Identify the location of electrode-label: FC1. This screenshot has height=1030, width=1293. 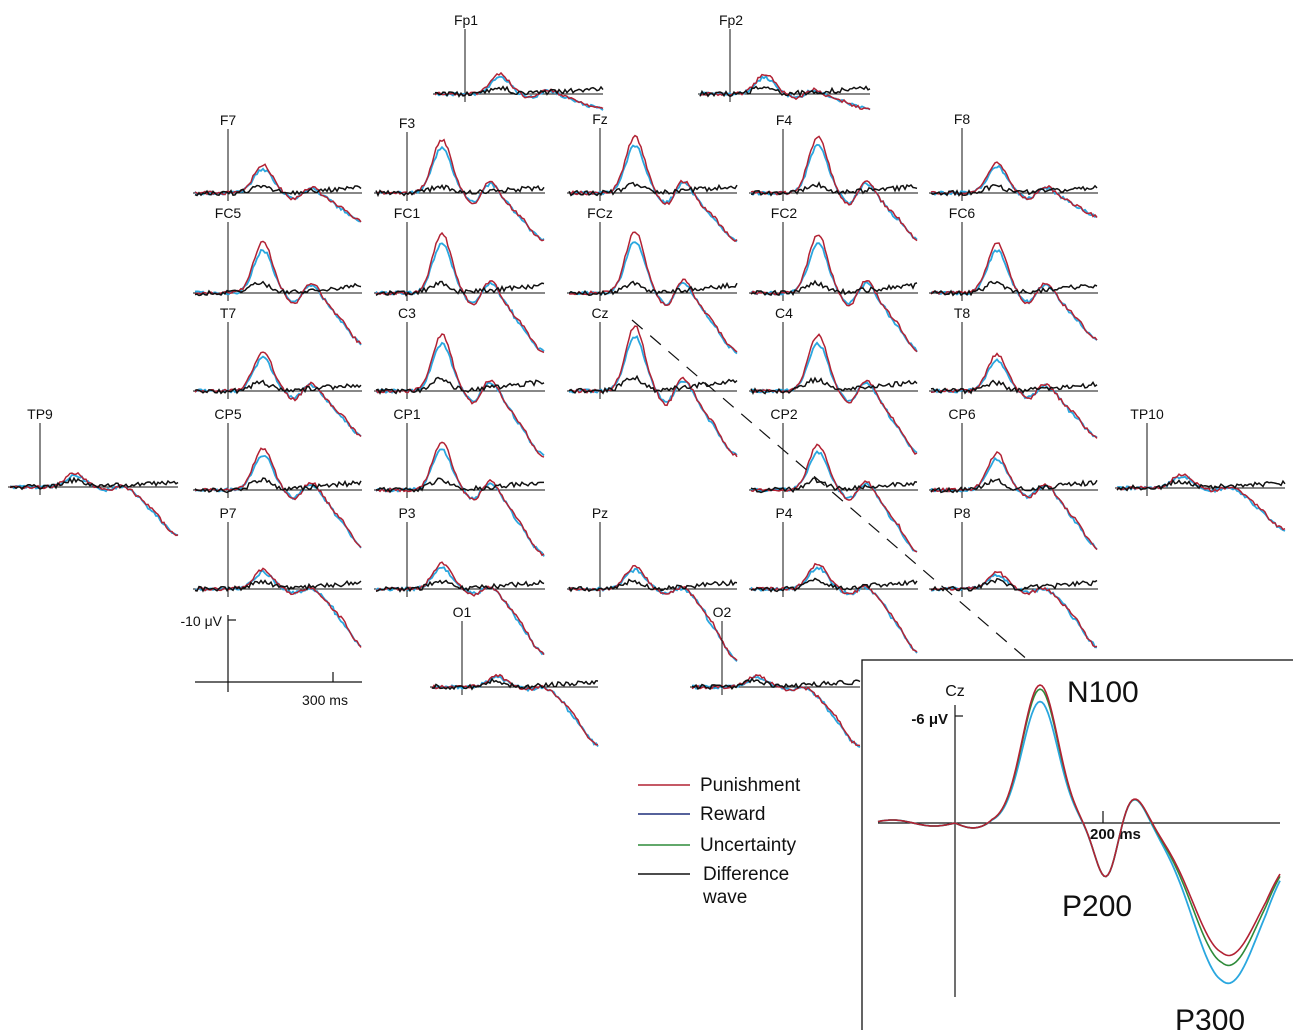
(407, 213).